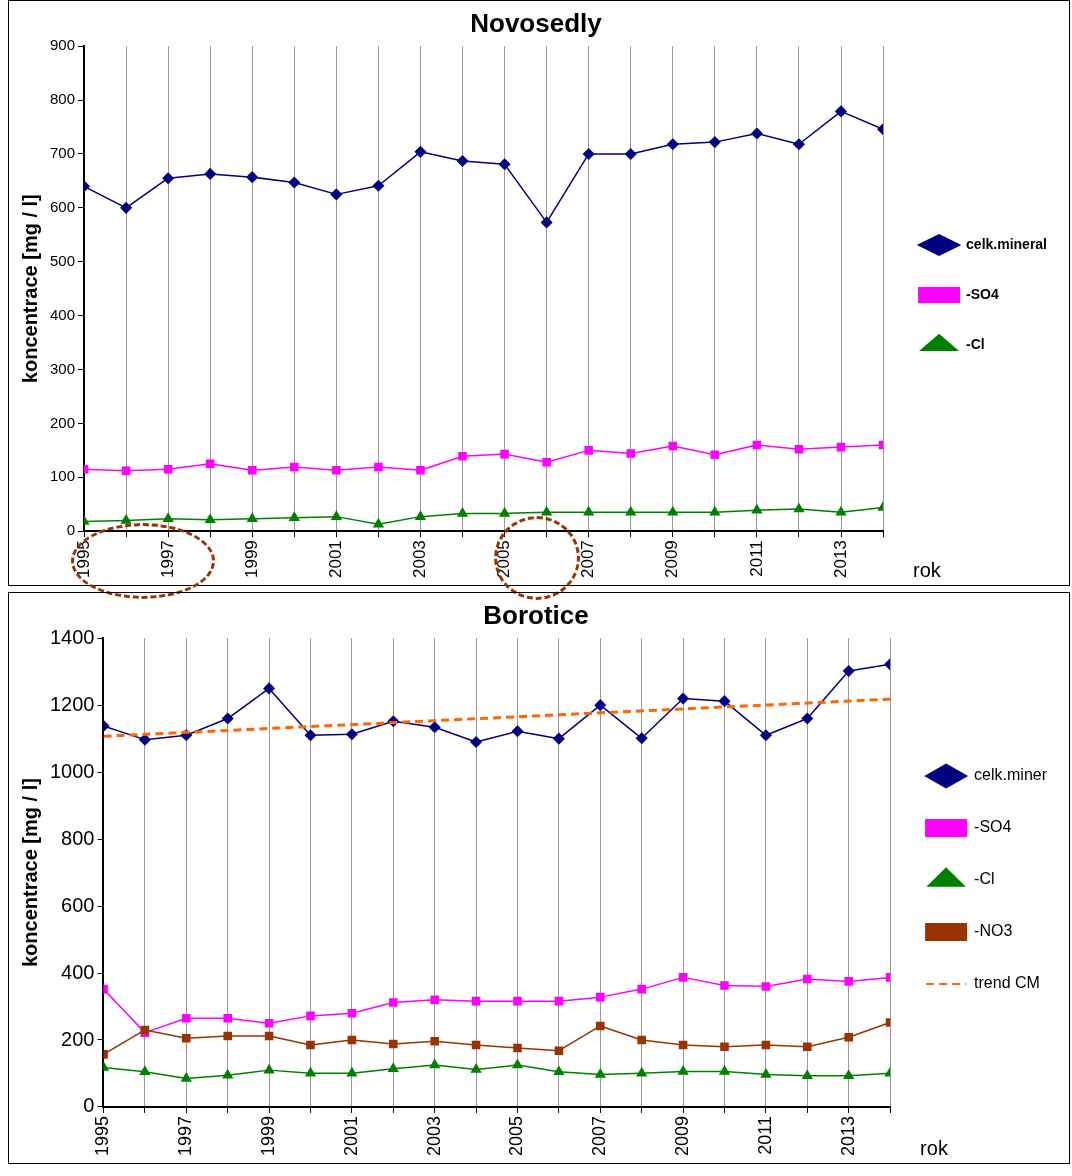 This screenshot has height=1176, width=1072. Describe the element at coordinates (185, 1135) in the screenshot. I see `x-tick-label: 1997` at that location.